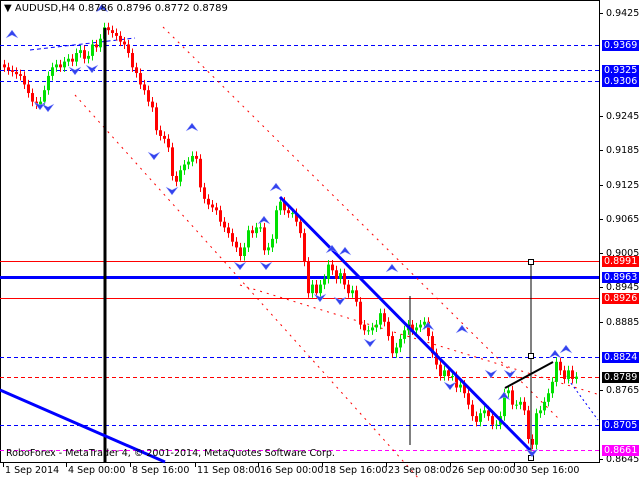 This screenshot has height=480, width=640. I want to click on x-axis, so click(259, 464).